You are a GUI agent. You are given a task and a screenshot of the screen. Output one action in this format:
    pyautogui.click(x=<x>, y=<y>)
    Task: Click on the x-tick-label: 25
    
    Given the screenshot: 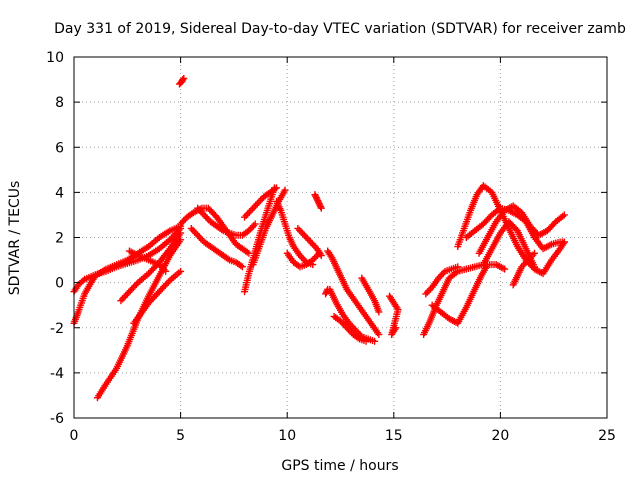 What is the action you would take?
    pyautogui.click(x=607, y=436)
    